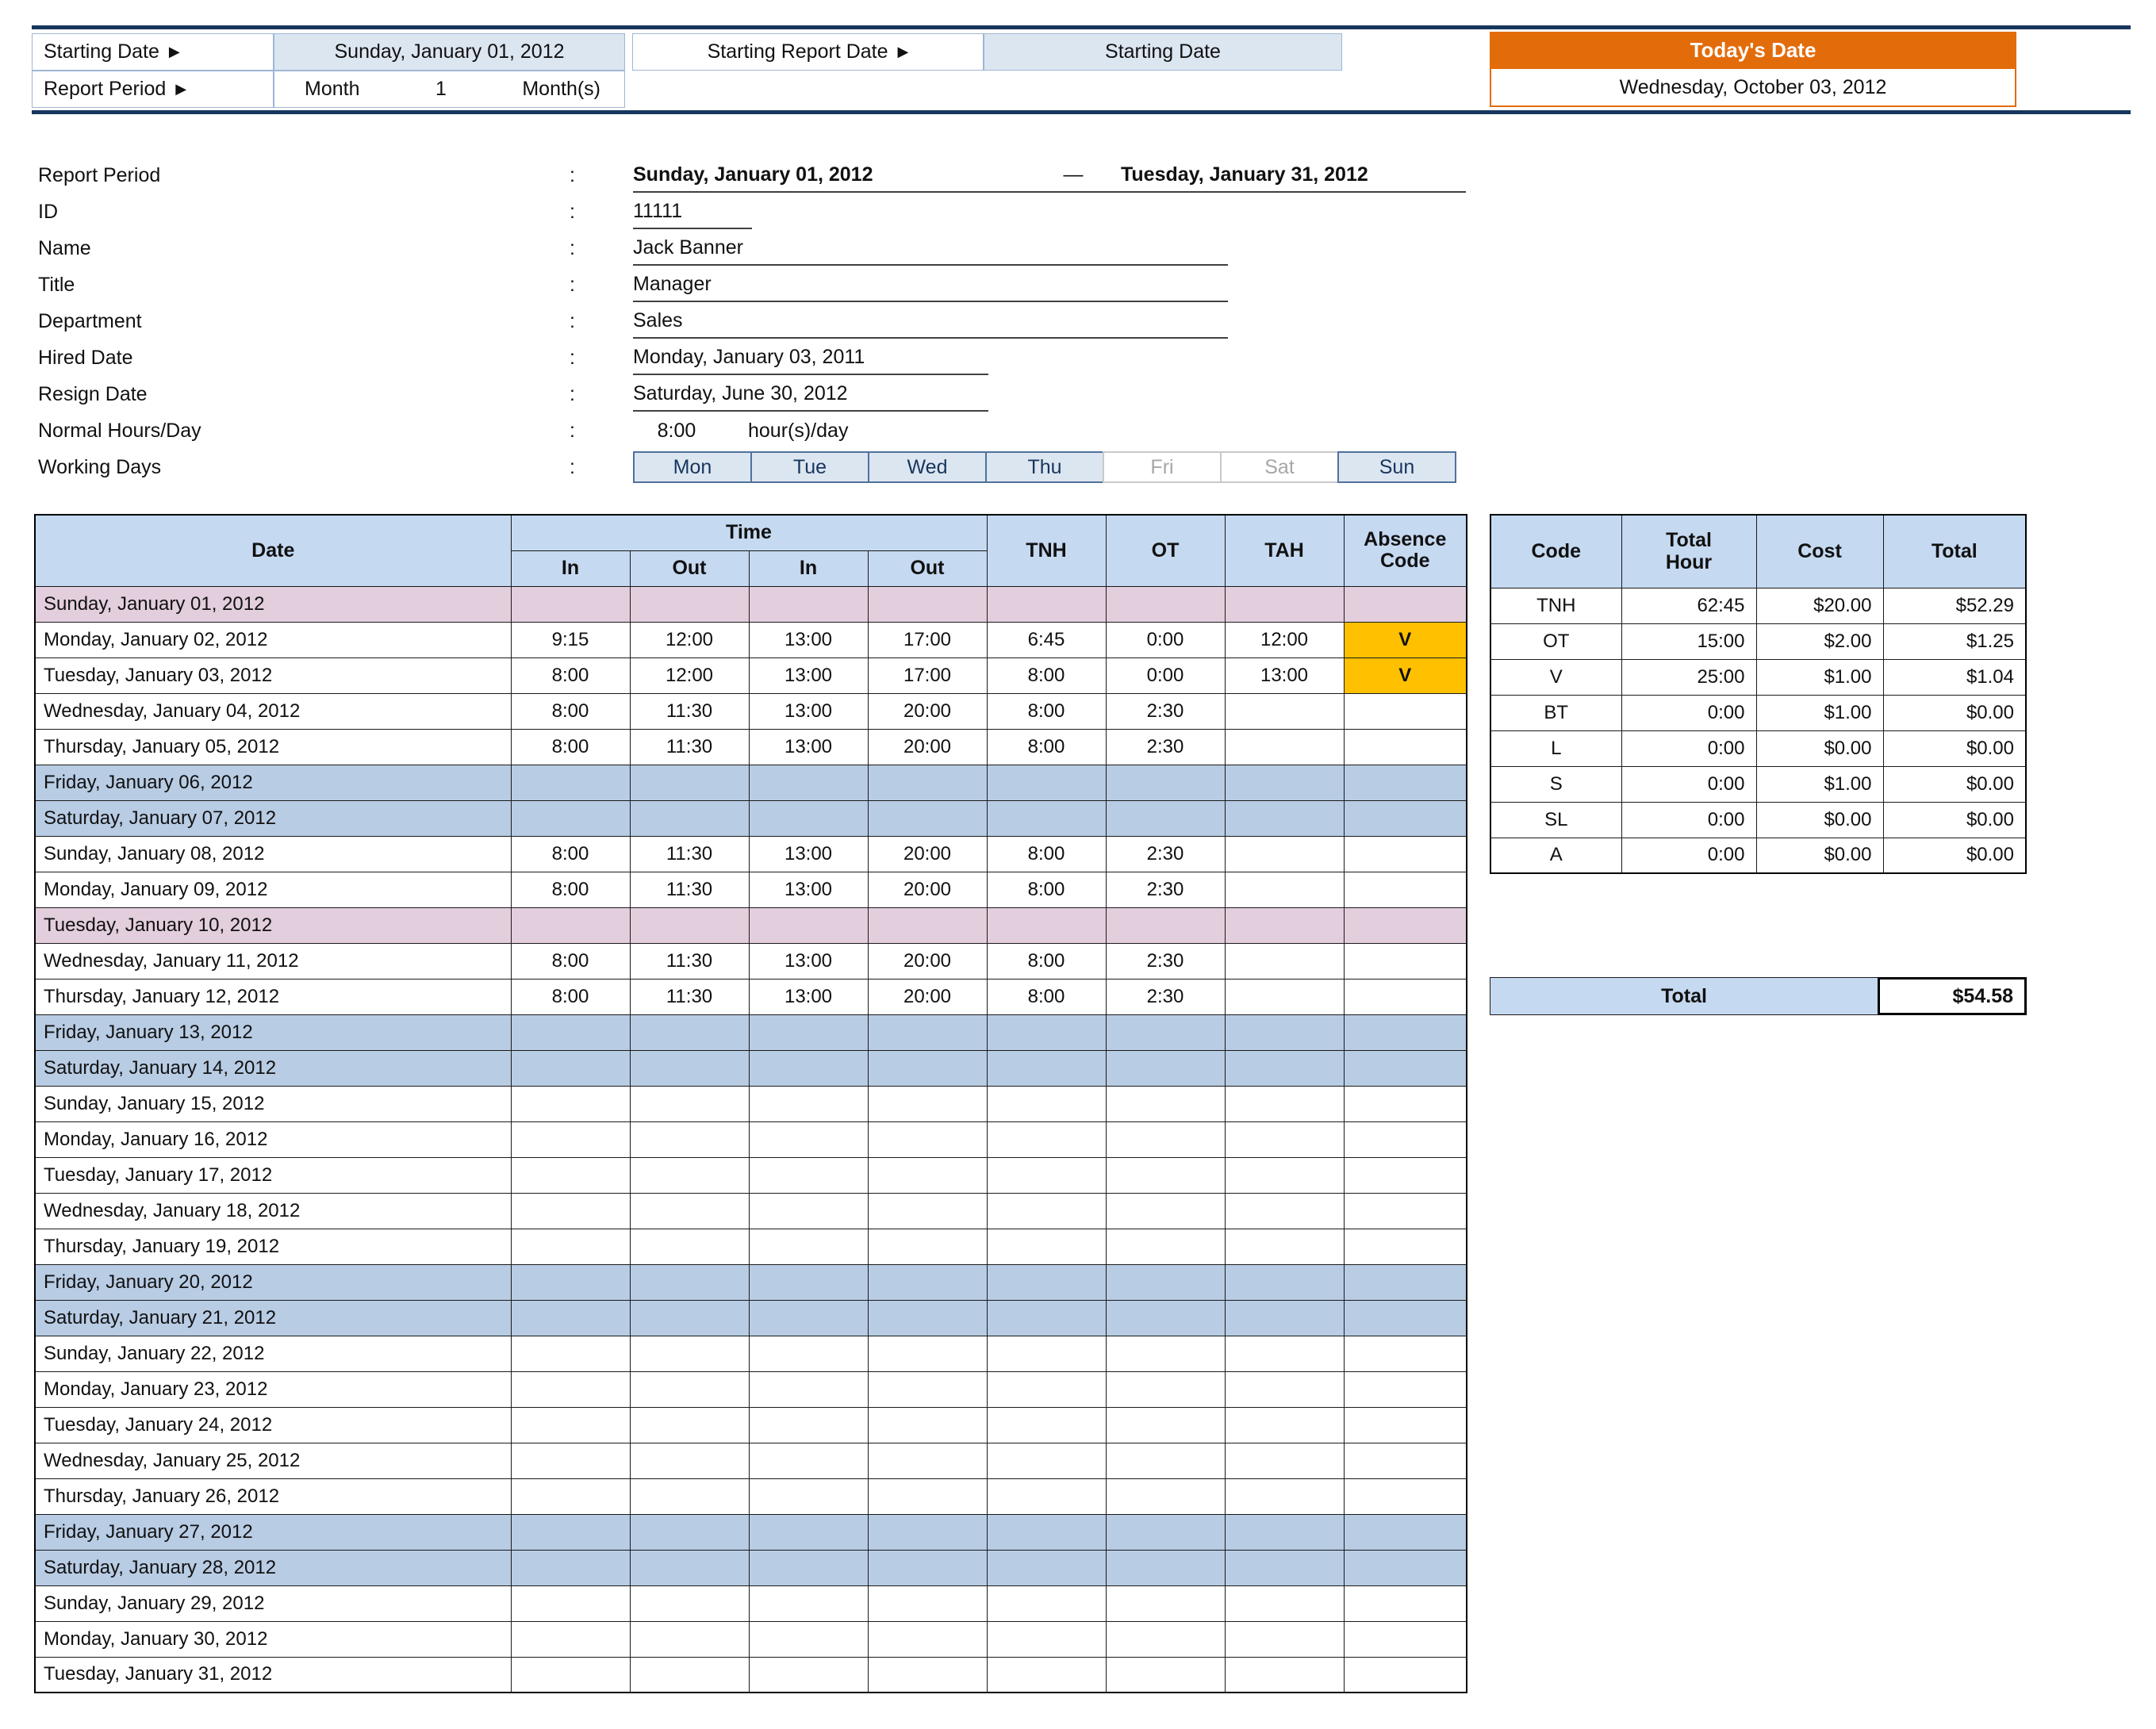 The image size is (2156, 1729). What do you see at coordinates (1556, 606) in the screenshot?
I see `summary-code-cell: TNH` at bounding box center [1556, 606].